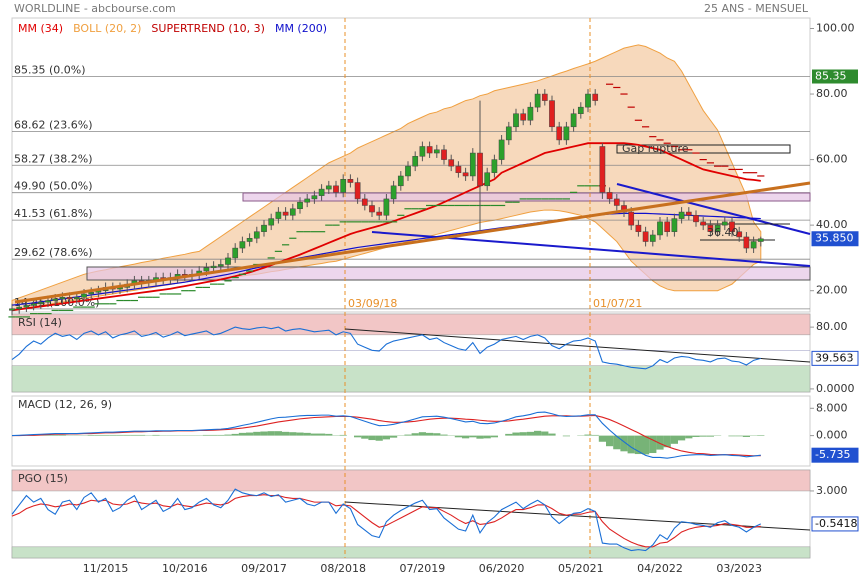  Describe the element at coordinates (40, 322) in the screenshot. I see `panel-title: RSI (14)` at that location.